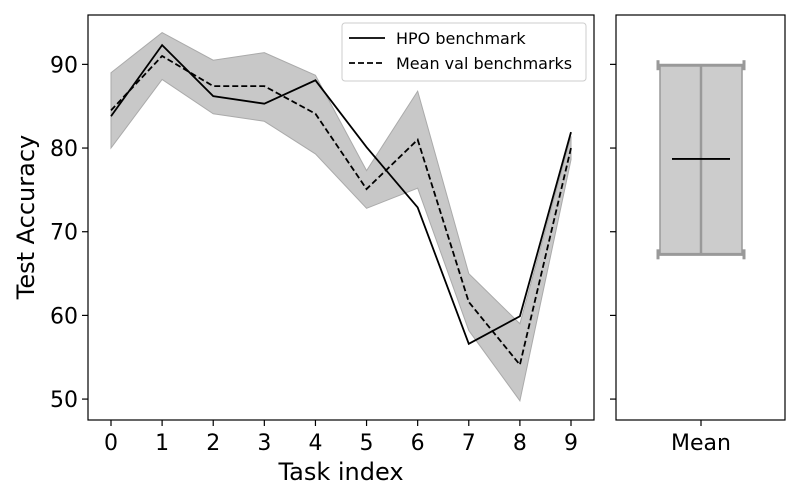  I want to click on x-tick-label-1: 1, so click(162, 443).